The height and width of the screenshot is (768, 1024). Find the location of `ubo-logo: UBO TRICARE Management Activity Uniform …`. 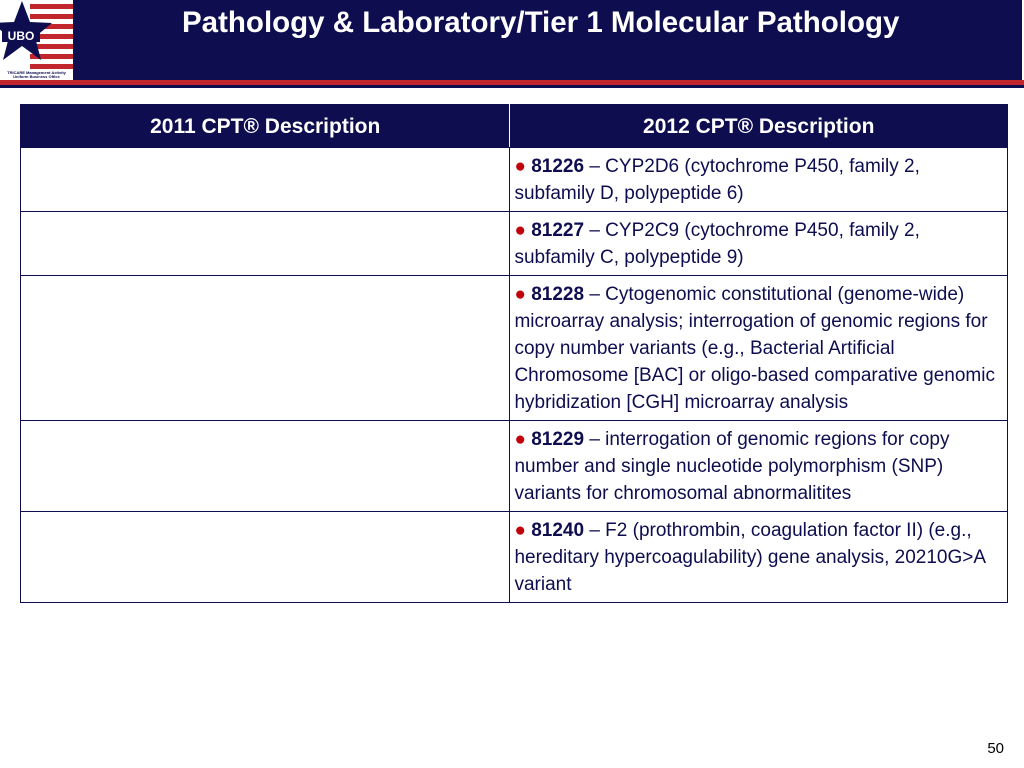

ubo-logo: UBO TRICARE Management Activity Uniform … is located at coordinates (36, 40).